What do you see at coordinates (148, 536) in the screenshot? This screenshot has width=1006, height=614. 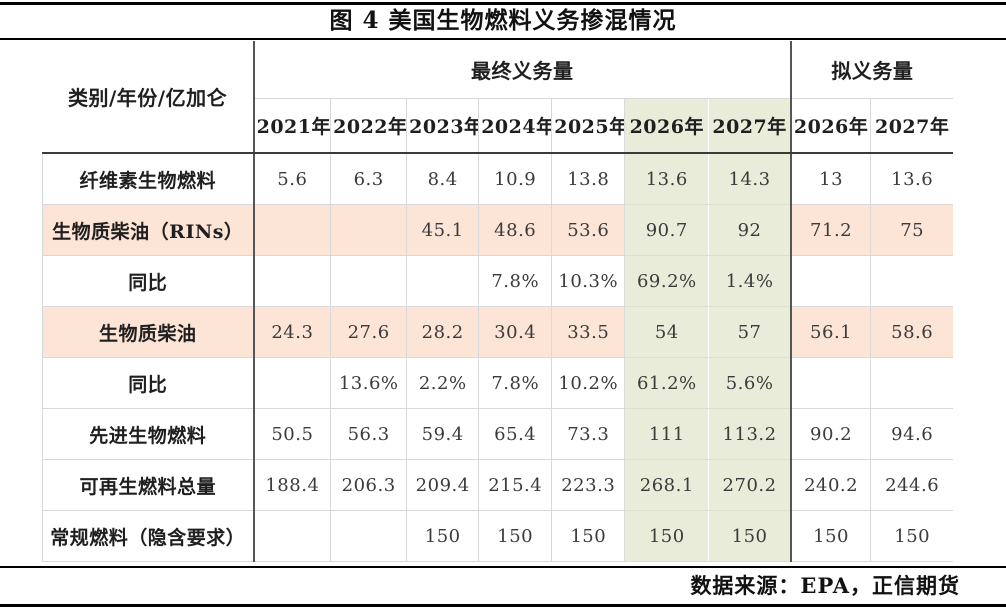 I see `row-label: 常规燃料（隐含要求）` at bounding box center [148, 536].